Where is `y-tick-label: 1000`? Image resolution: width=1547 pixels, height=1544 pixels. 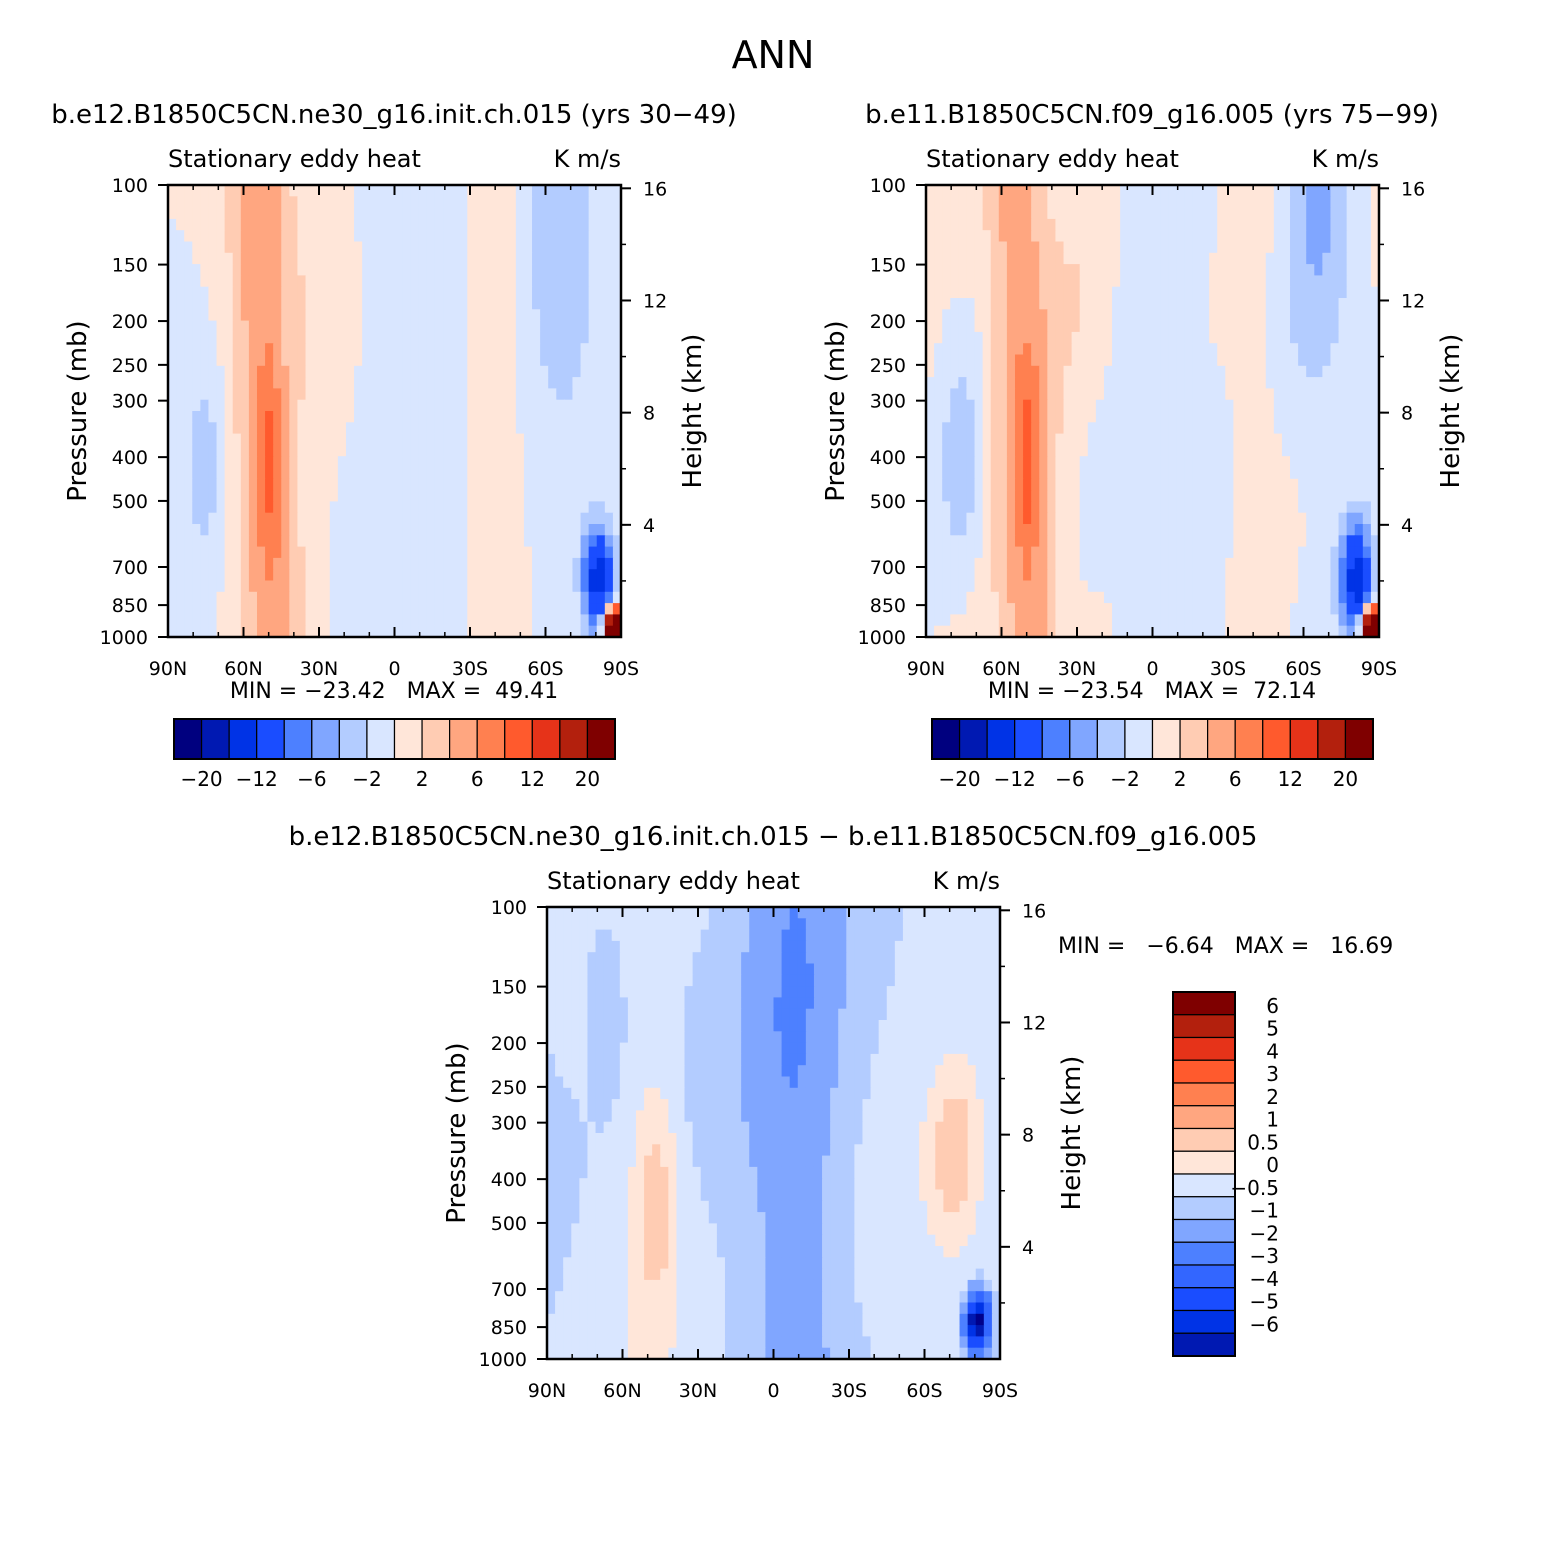 y-tick-label: 1000 is located at coordinates (124, 638).